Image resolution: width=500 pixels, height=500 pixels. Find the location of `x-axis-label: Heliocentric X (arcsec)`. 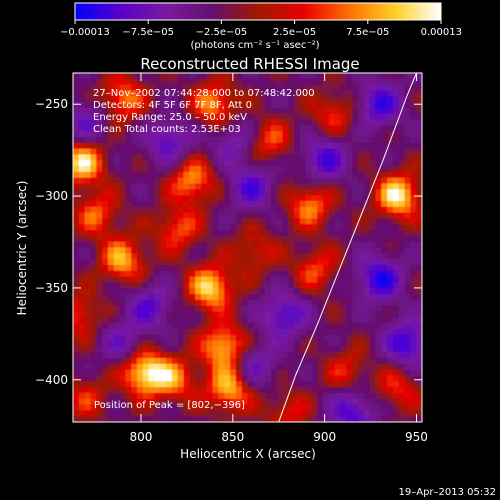

x-axis-label: Heliocentric X (arcsec) is located at coordinates (248, 454).